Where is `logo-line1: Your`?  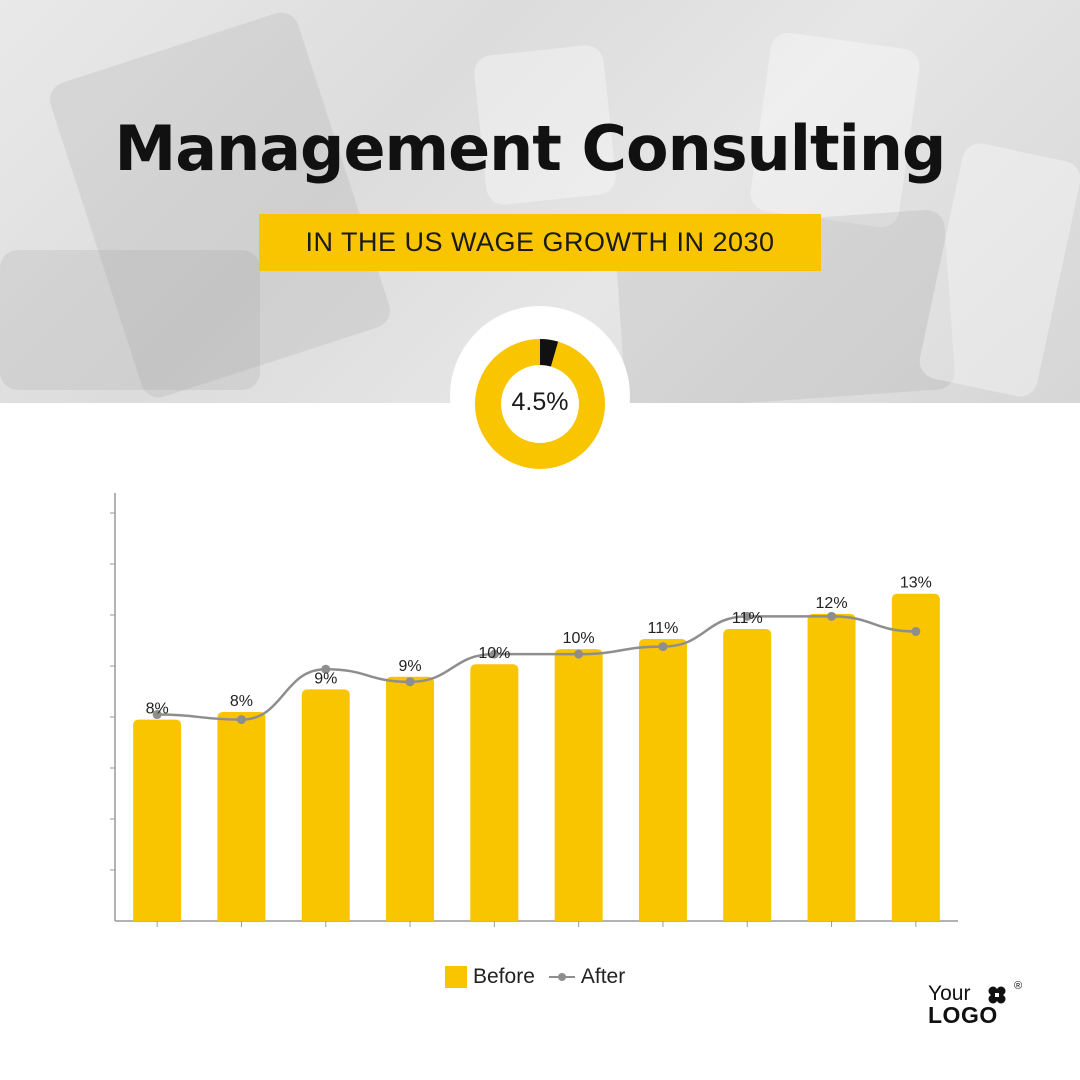 logo-line1: Your is located at coordinates (949, 993).